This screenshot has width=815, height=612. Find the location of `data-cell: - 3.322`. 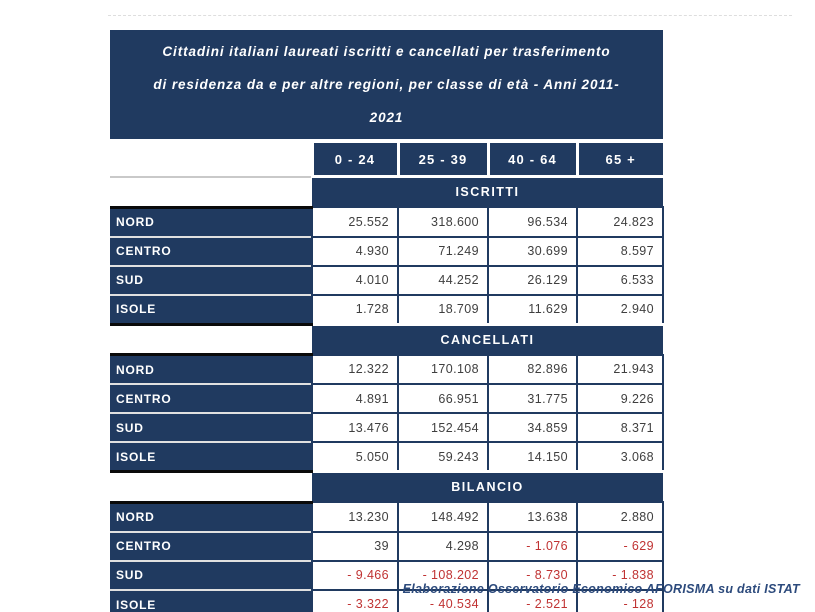

data-cell: - 3.322 is located at coordinates (355, 600).